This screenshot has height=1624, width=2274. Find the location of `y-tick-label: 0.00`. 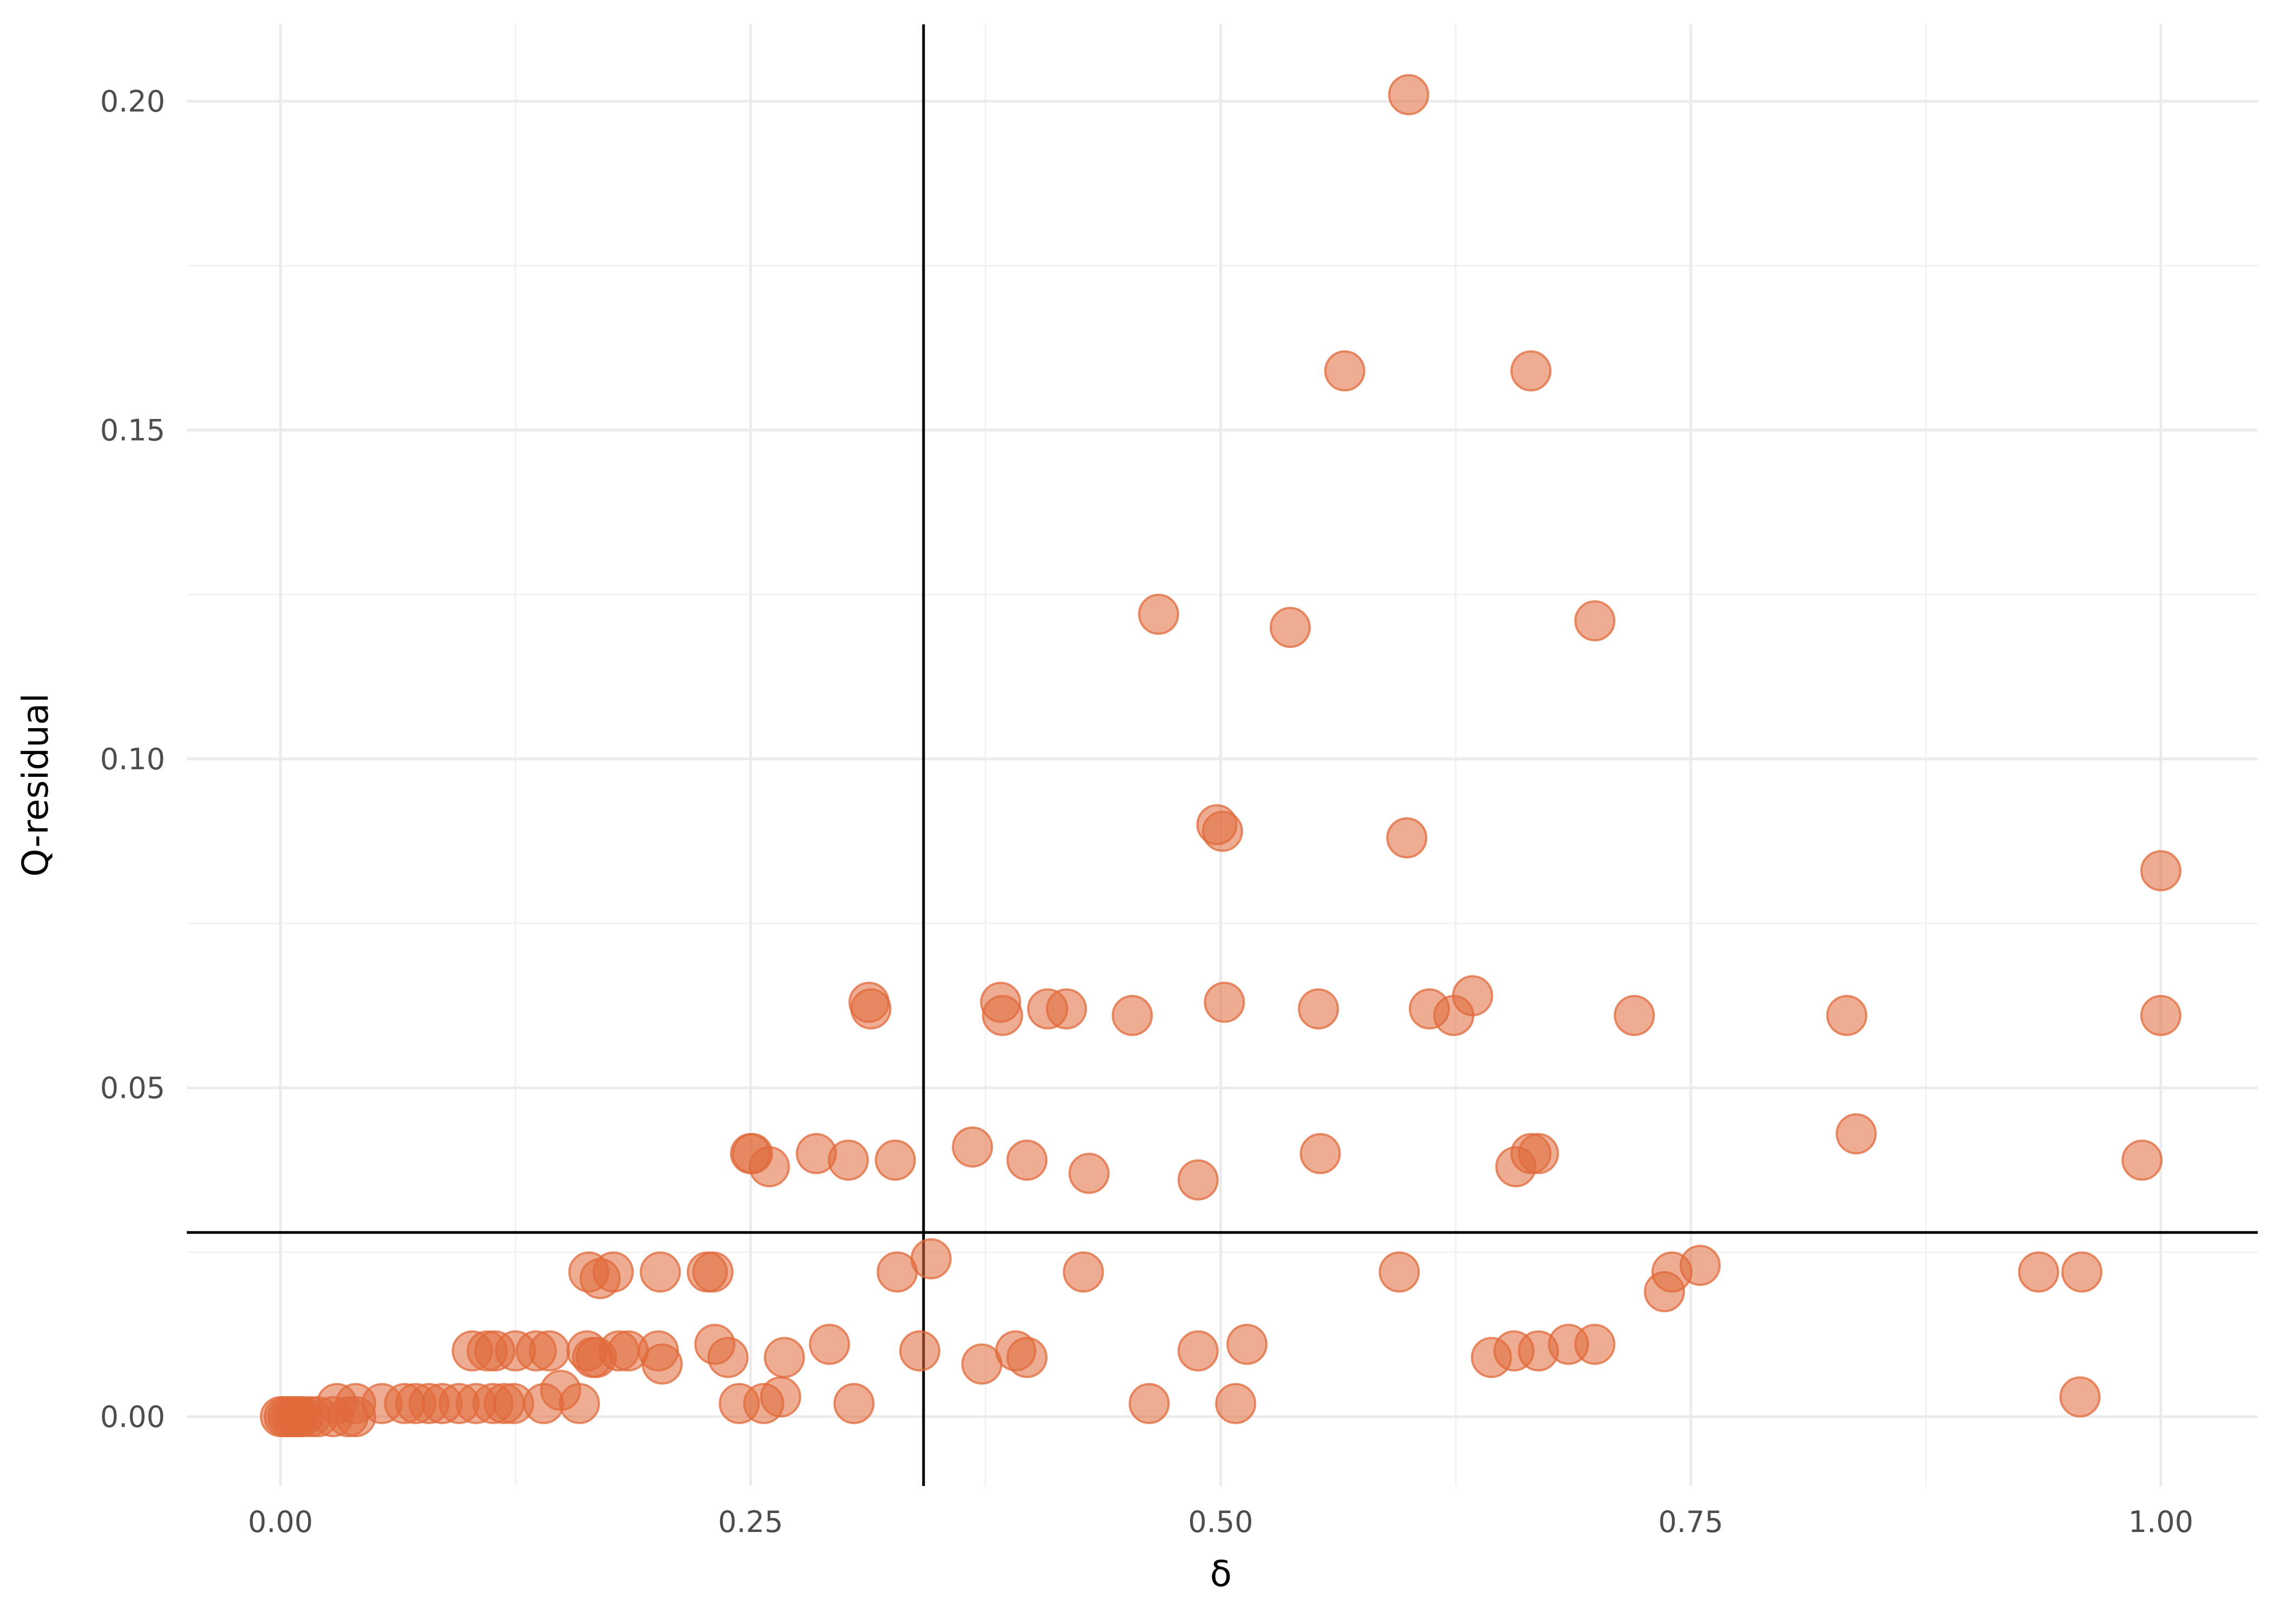

y-tick-label: 0.00 is located at coordinates (132, 1417).